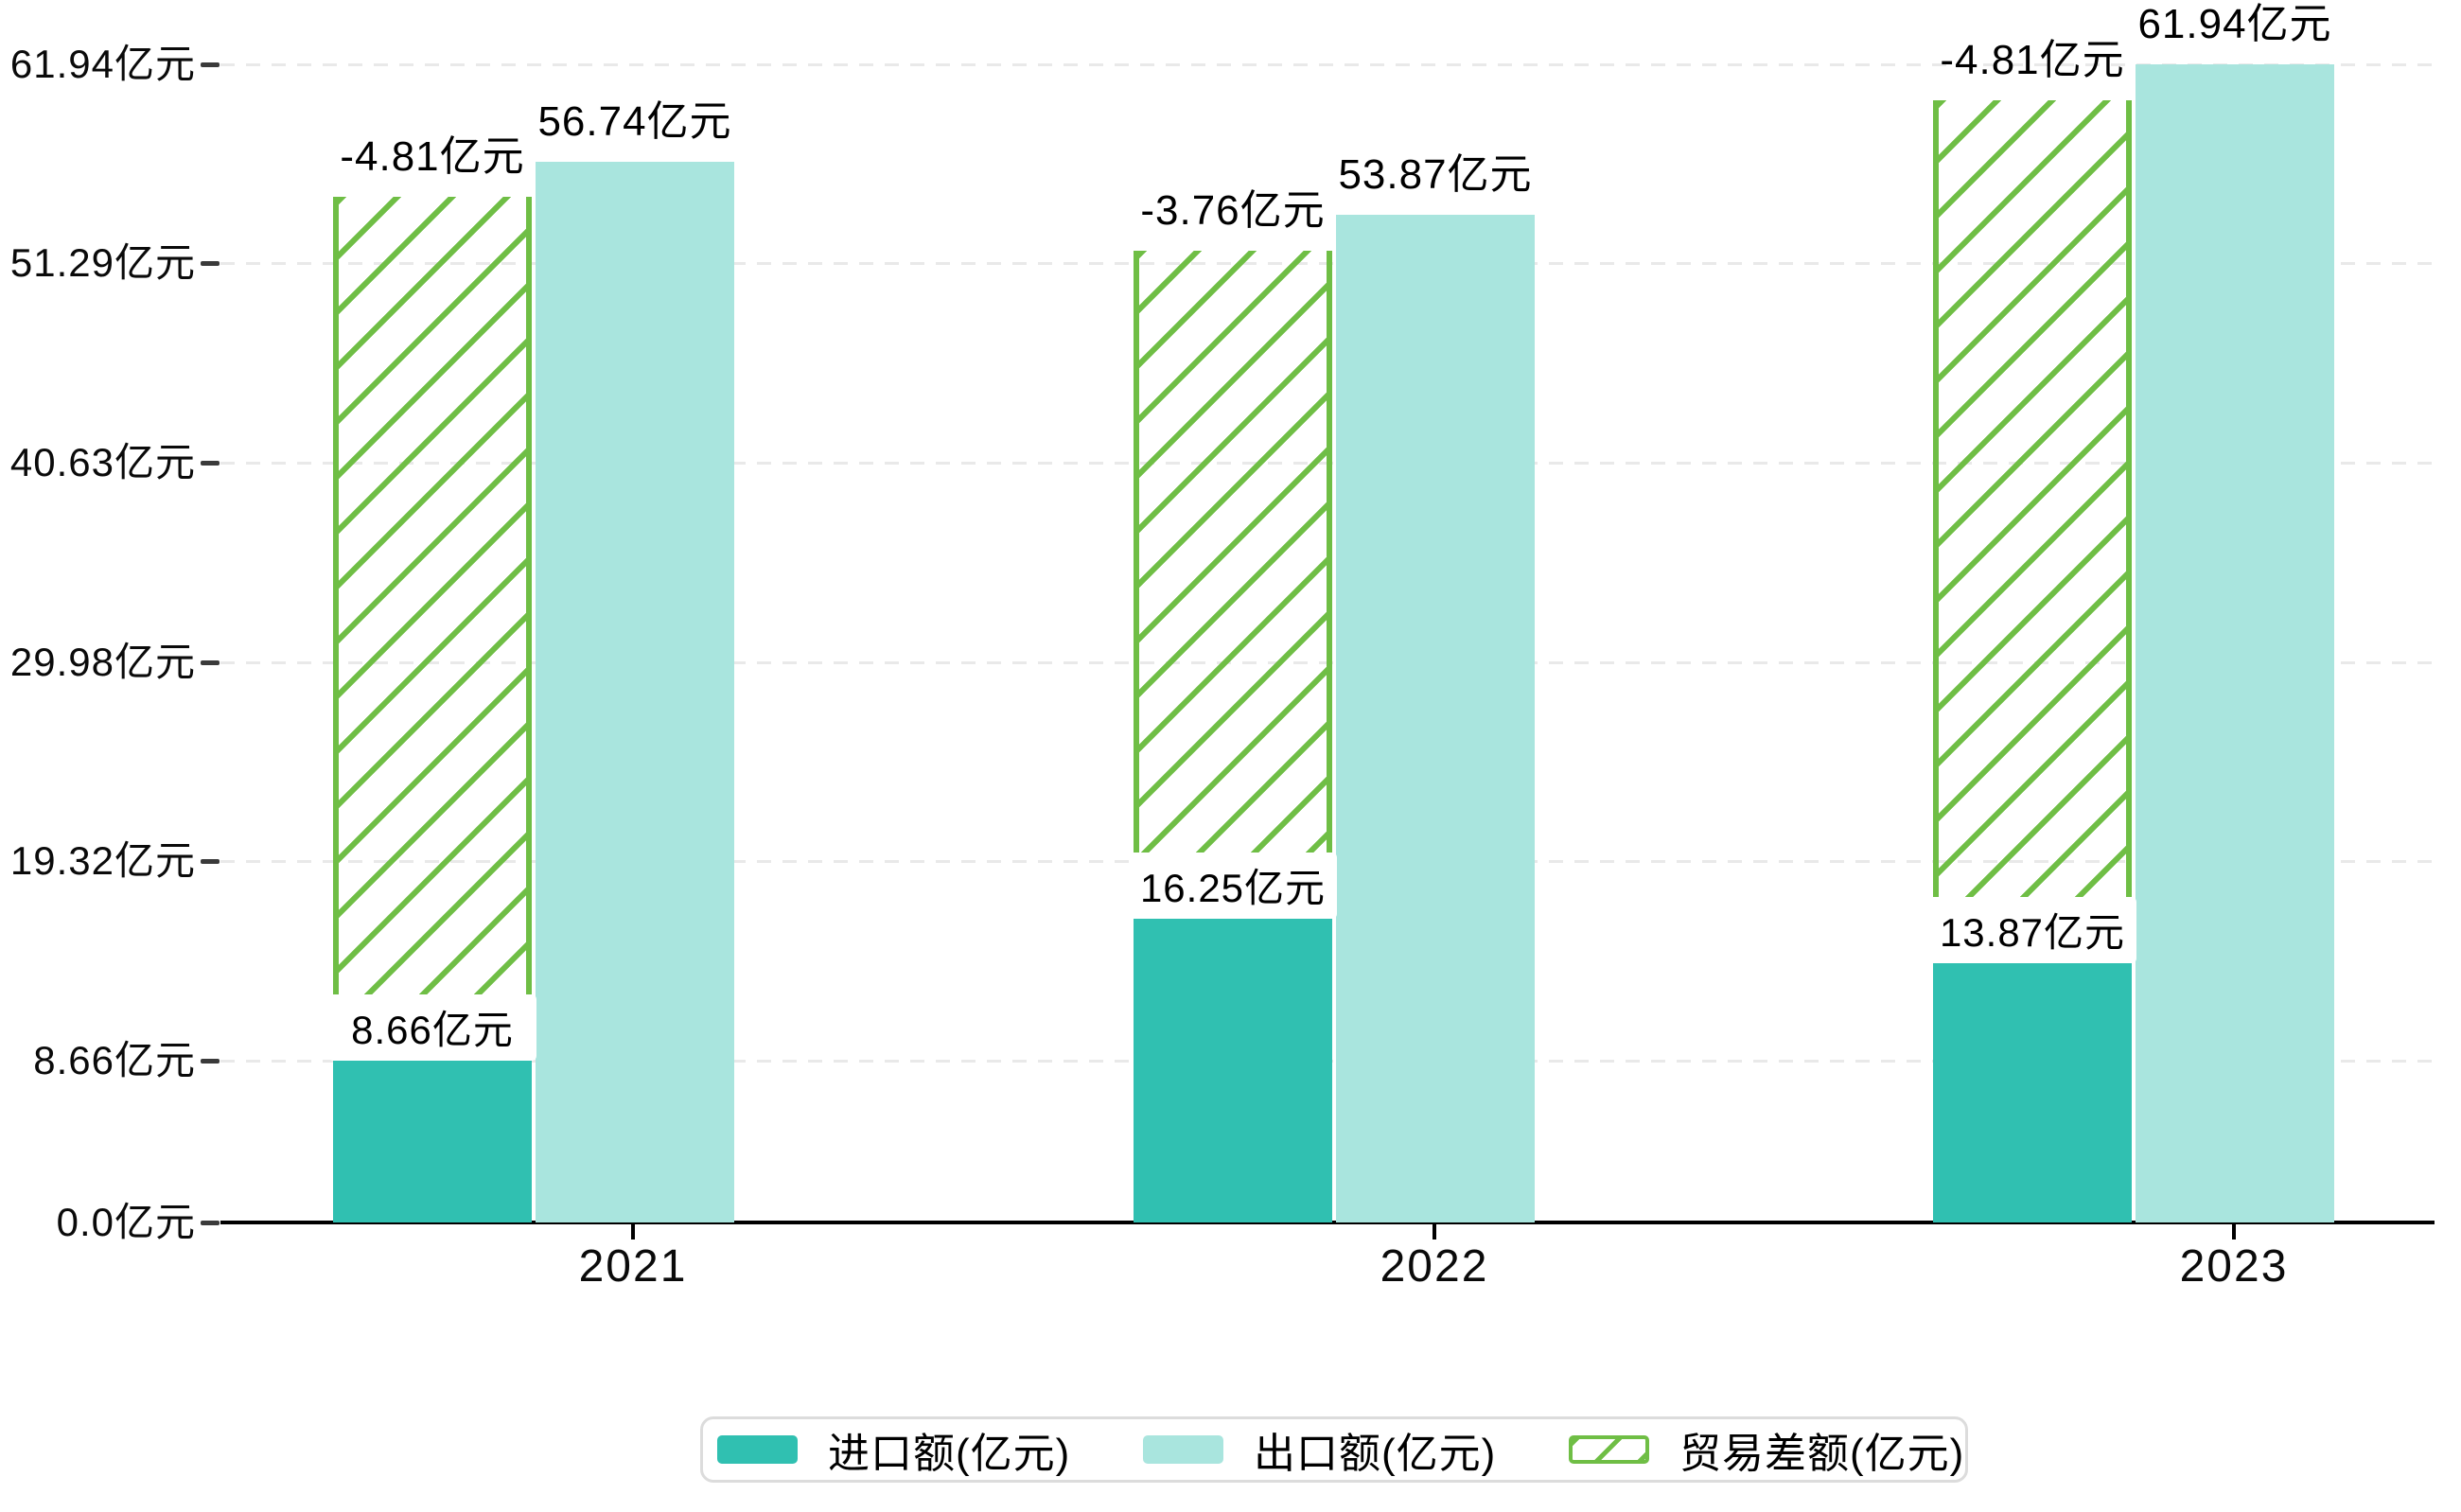 Image resolution: width=2461 pixels, height=1512 pixels. What do you see at coordinates (1609, 1449) in the screenshot?
I see `balance-hatch-swatch` at bounding box center [1609, 1449].